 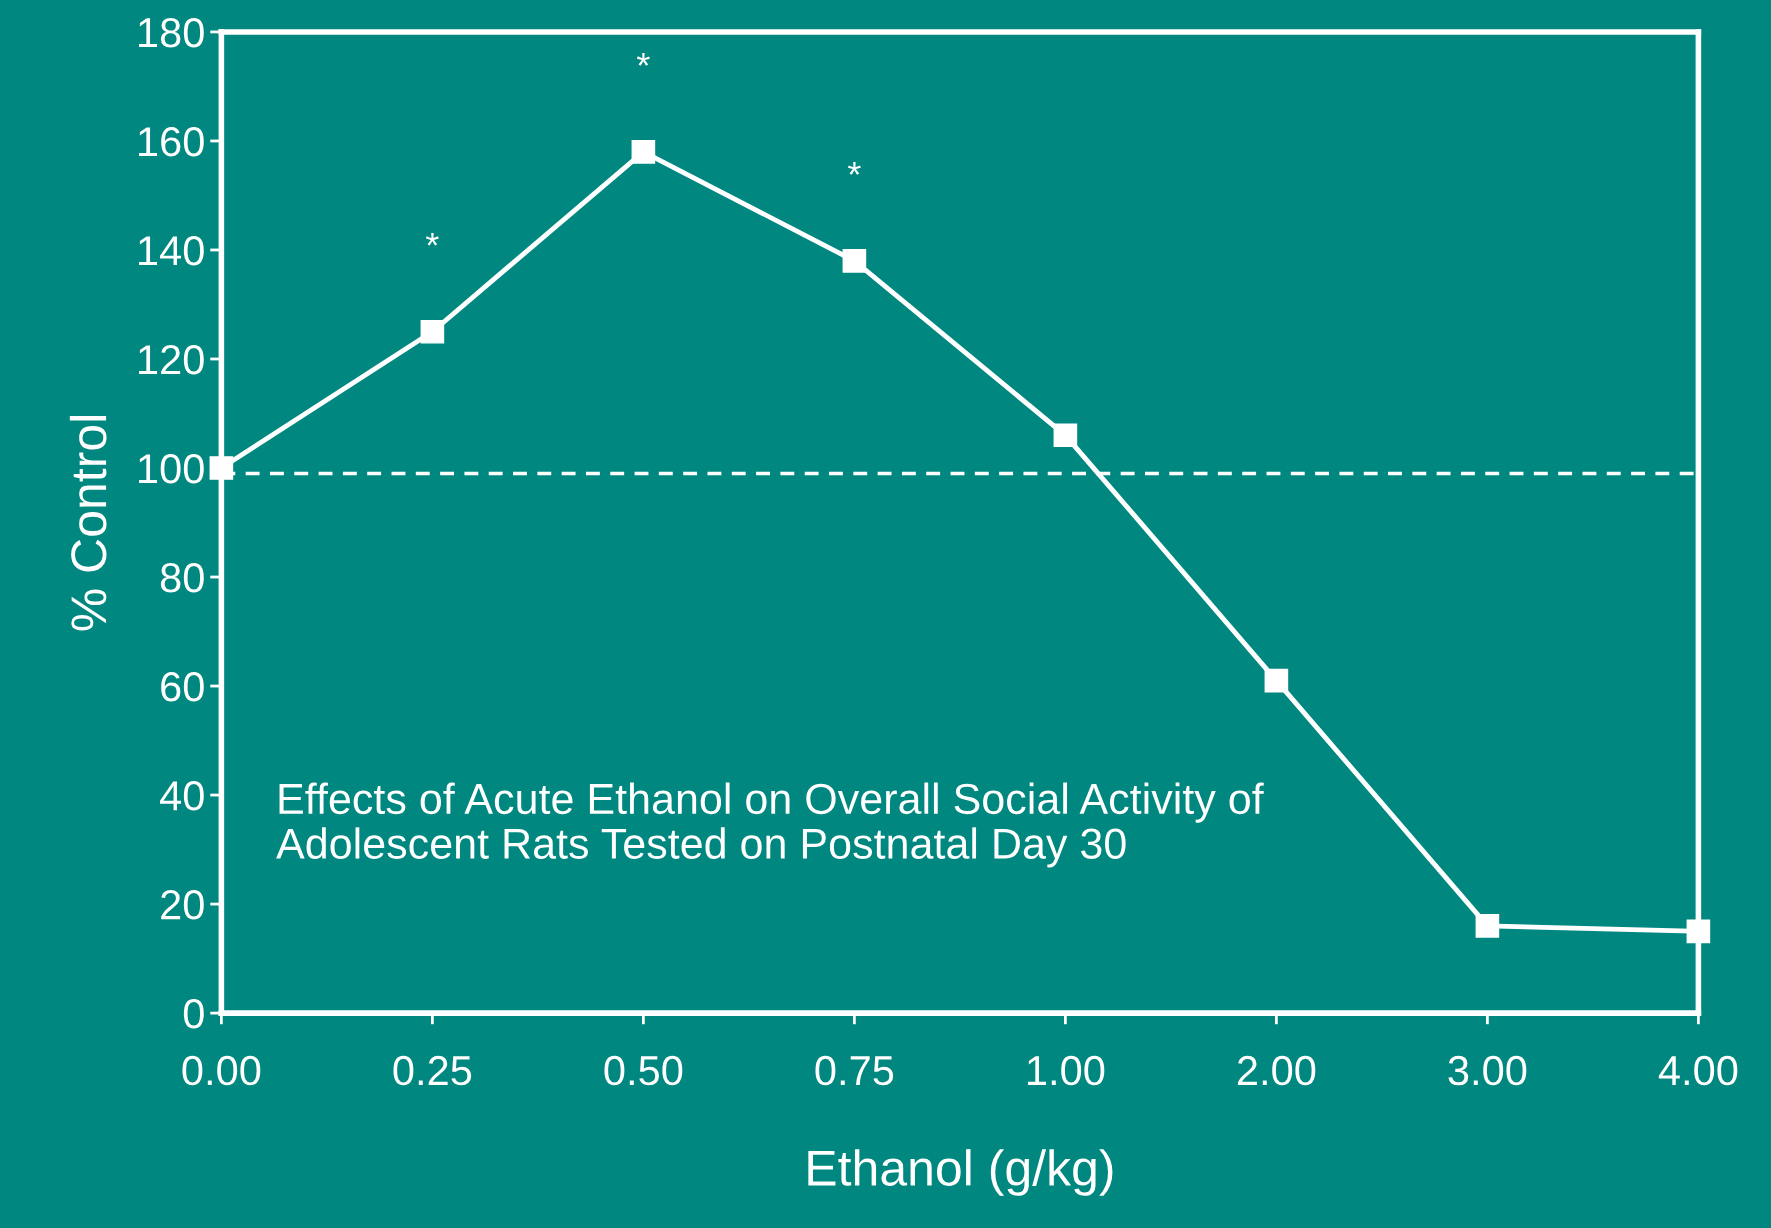 What do you see at coordinates (1487, 1070) in the screenshot?
I see `x-tick-label: 3.00` at bounding box center [1487, 1070].